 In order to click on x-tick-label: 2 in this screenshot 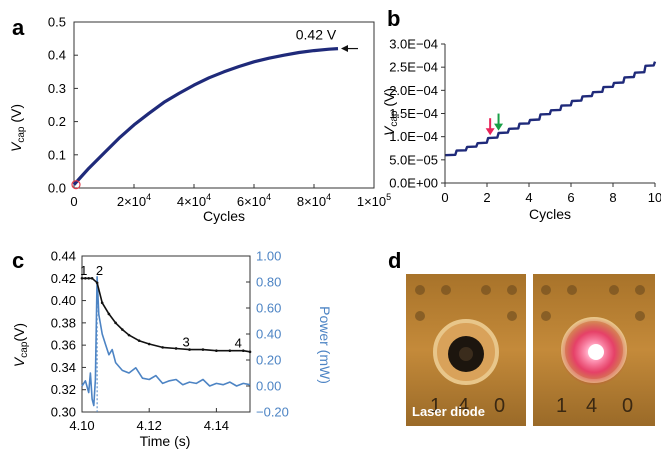, I will do `click(486, 197)`.